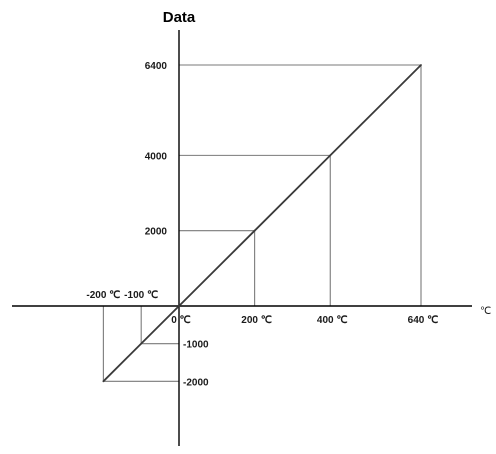 The image size is (496, 454). What do you see at coordinates (332, 320) in the screenshot?
I see `x-tick-label-4: 400 ℃` at bounding box center [332, 320].